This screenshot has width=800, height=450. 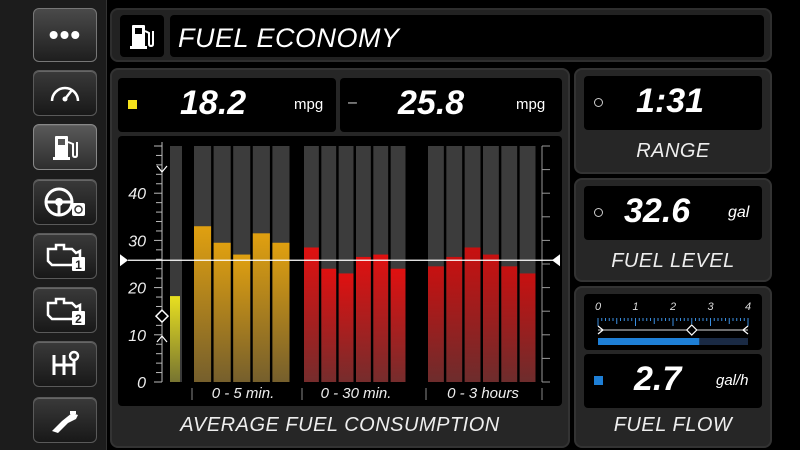 I want to click on flow-scale-label: 1, so click(x=635, y=307).